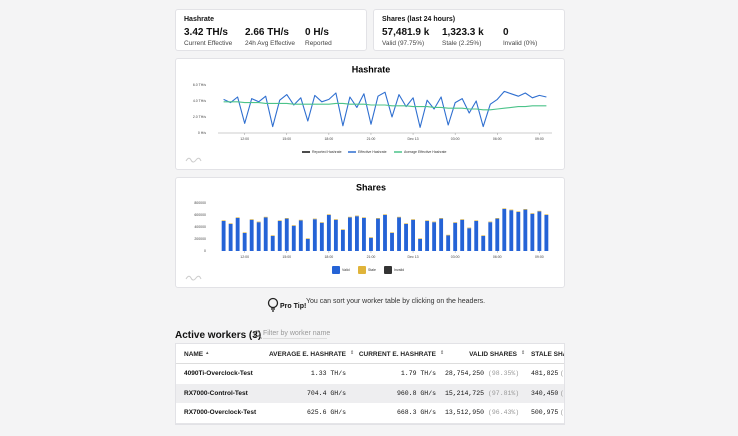 Image resolution: width=738 pixels, height=436 pixels. Describe the element at coordinates (462, 43) in the screenshot. I see `stat-label: Stale (2.25%)` at that location.